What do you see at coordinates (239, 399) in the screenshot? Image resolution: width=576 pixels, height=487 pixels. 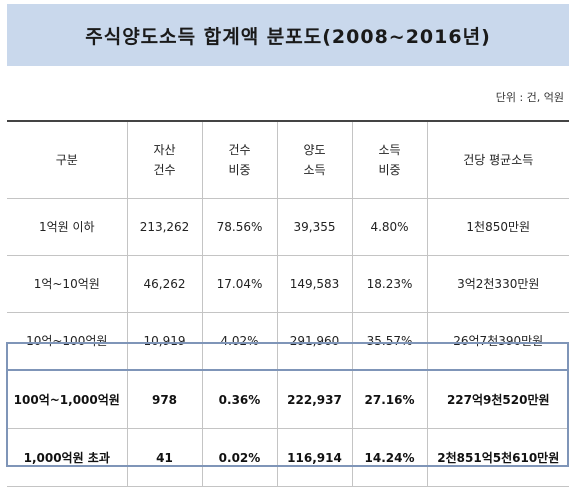 I see `cell-count-share: 0.36%` at bounding box center [239, 399].